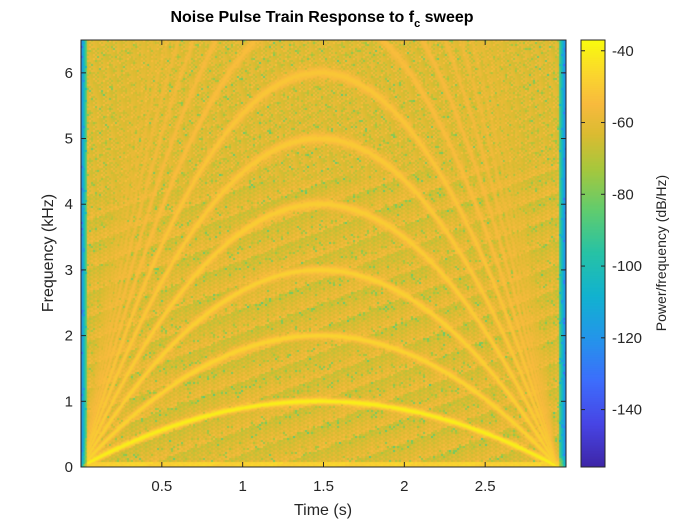  Describe the element at coordinates (323, 510) in the screenshot. I see `x-axis-label: Time (s)` at that location.